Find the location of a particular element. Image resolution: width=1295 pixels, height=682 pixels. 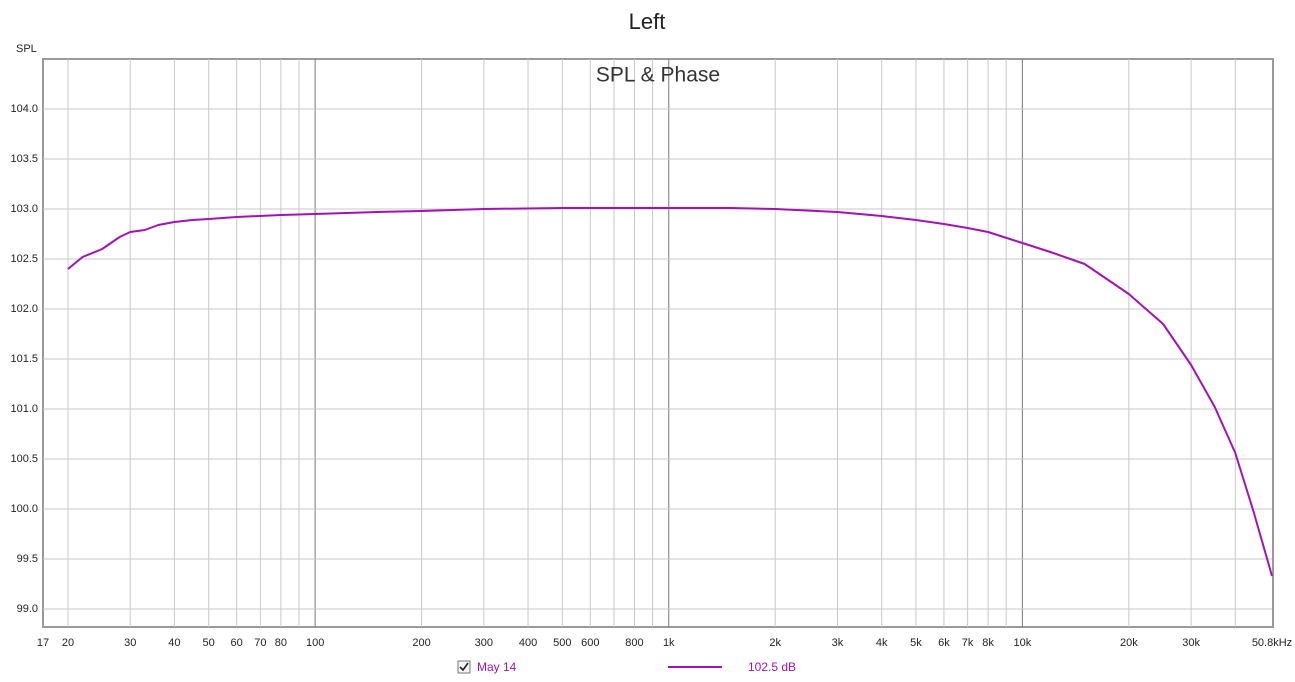

x-tick-label: 200 is located at coordinates (421, 643).